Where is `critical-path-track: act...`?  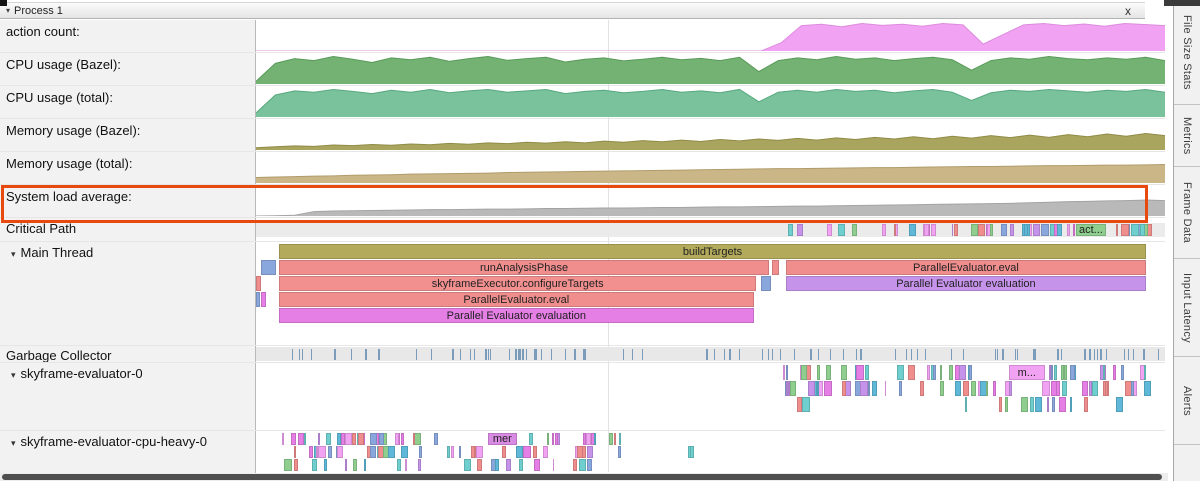 critical-path-track: act... is located at coordinates (710, 229).